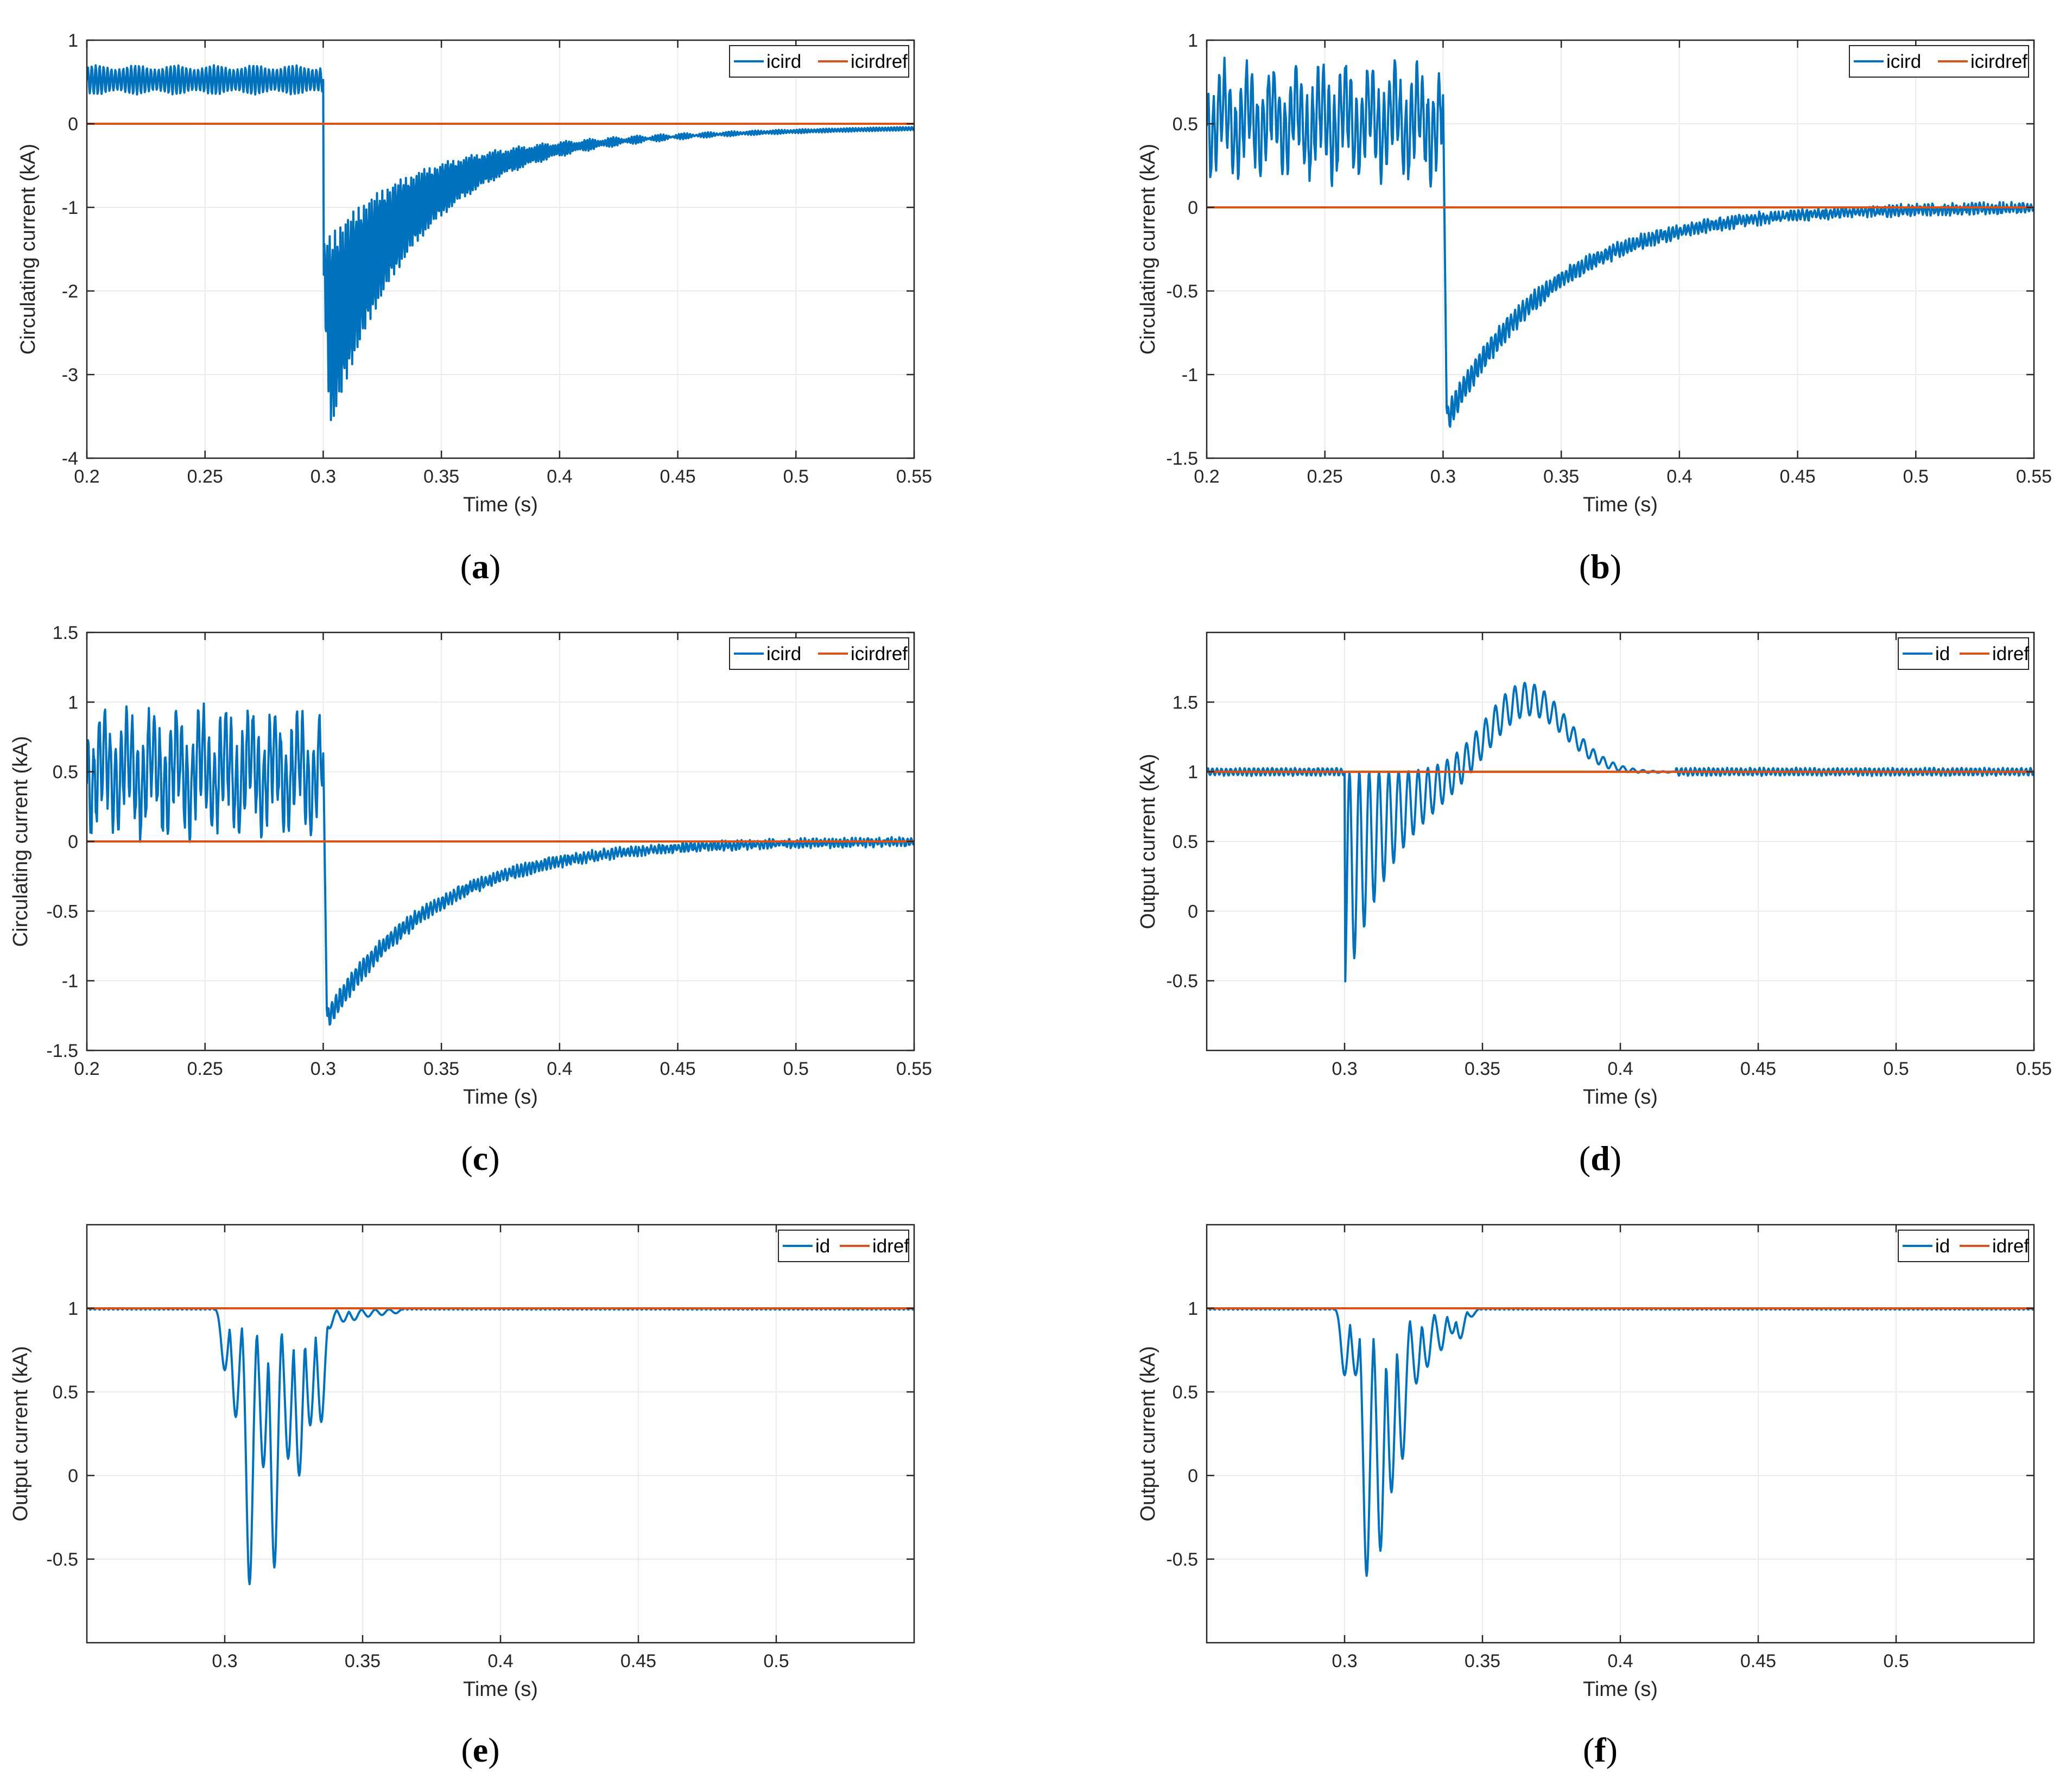 The height and width of the screenshot is (1792, 2066). I want to click on panel-caption: (f), so click(1600, 1750).